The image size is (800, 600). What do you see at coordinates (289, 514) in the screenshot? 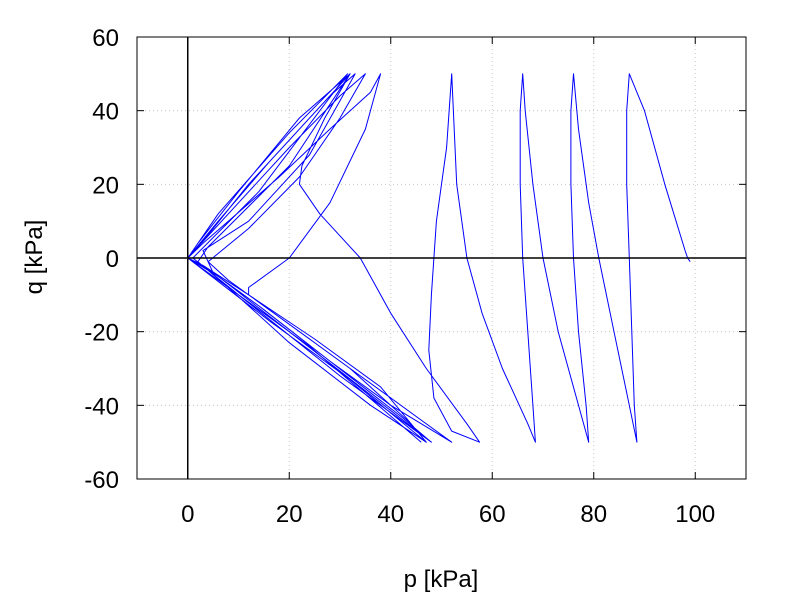
I see `x-tick-label: 20` at bounding box center [289, 514].